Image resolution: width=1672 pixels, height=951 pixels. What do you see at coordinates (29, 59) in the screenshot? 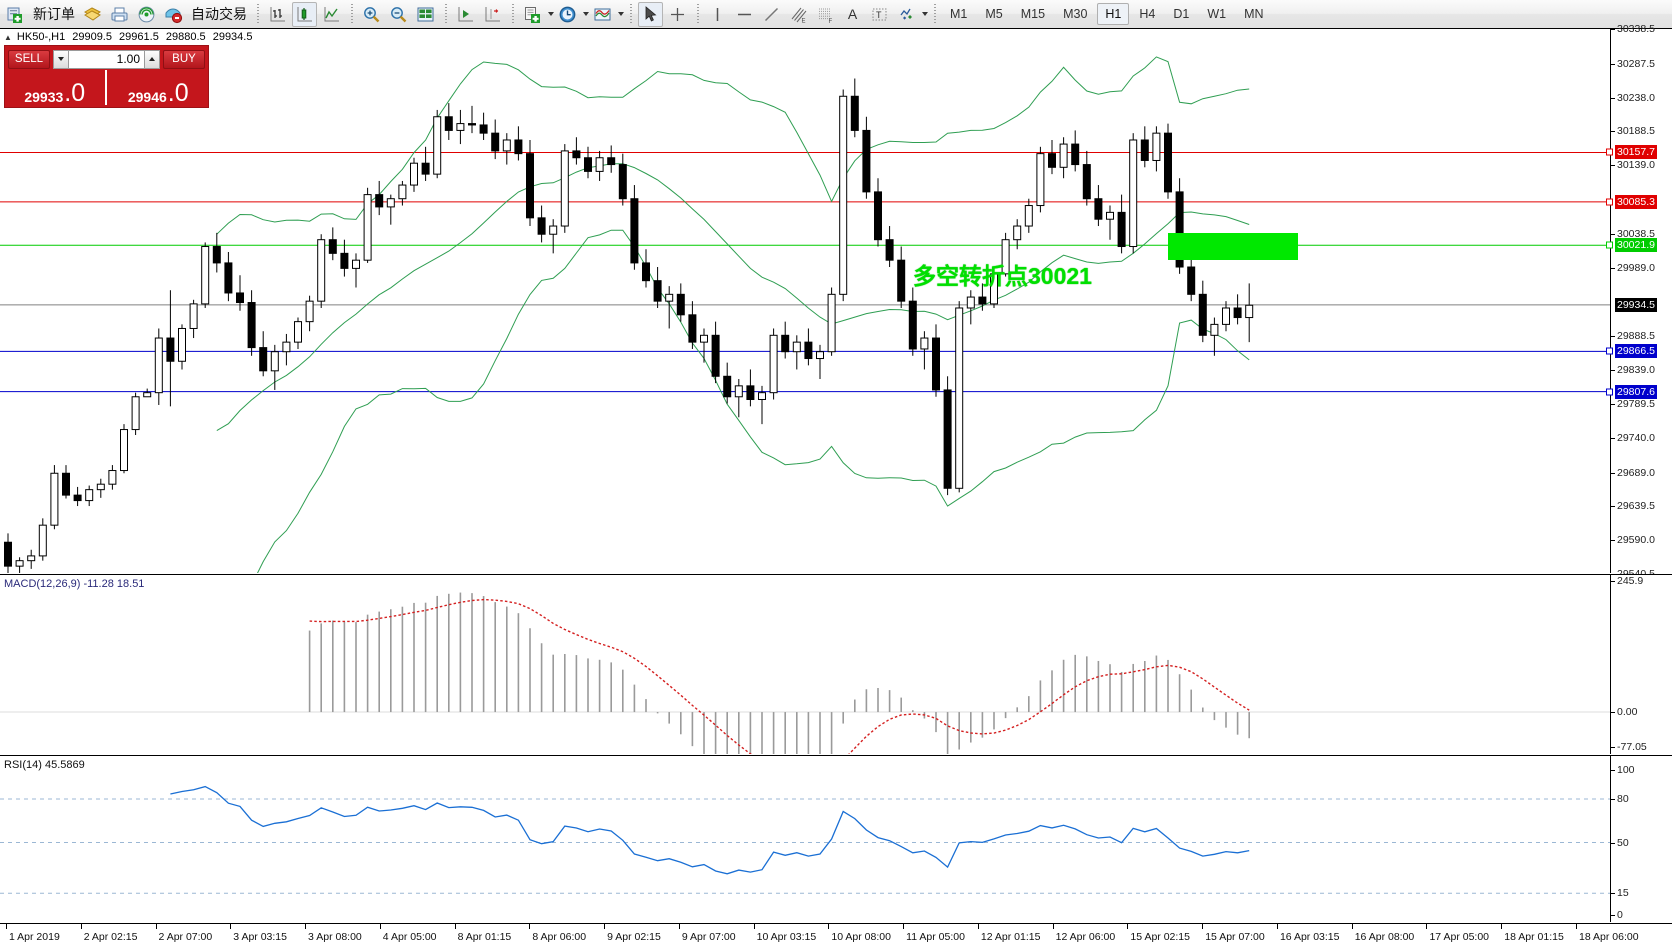
I see `sell-button: SELL` at bounding box center [29, 59].